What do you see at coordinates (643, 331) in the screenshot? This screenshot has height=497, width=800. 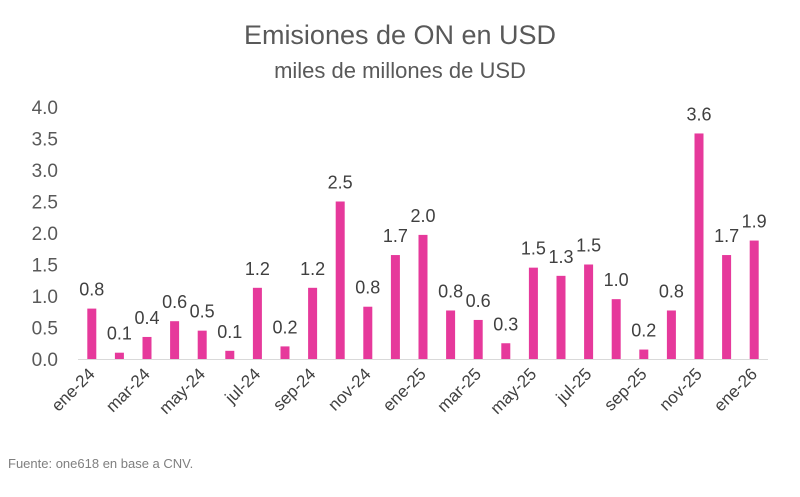 I see `data-label-sep-25: 0.2` at bounding box center [643, 331].